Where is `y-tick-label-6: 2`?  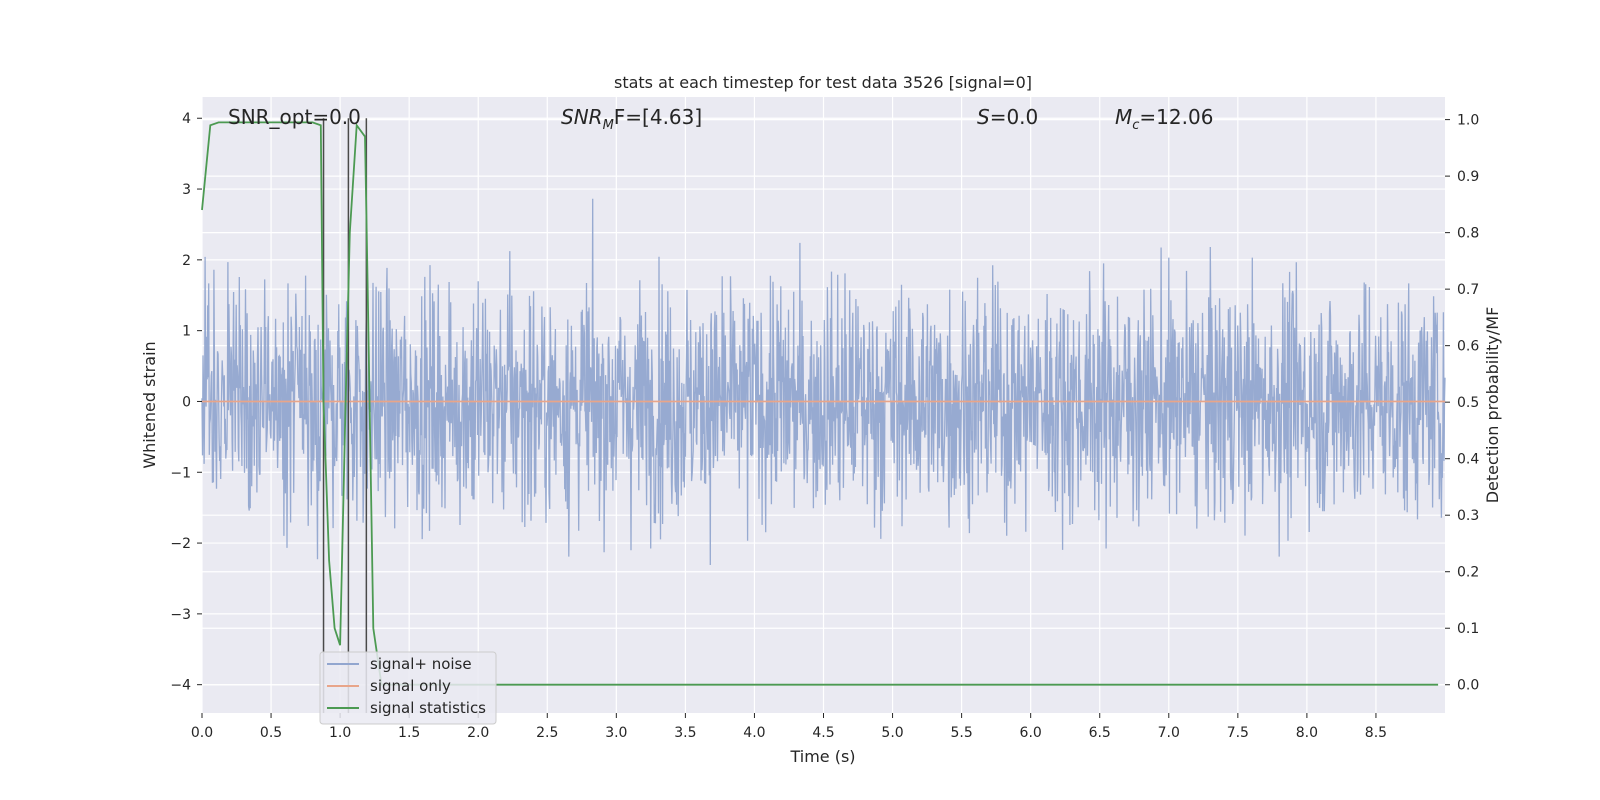 y-tick-label-6: 2 is located at coordinates (186, 261).